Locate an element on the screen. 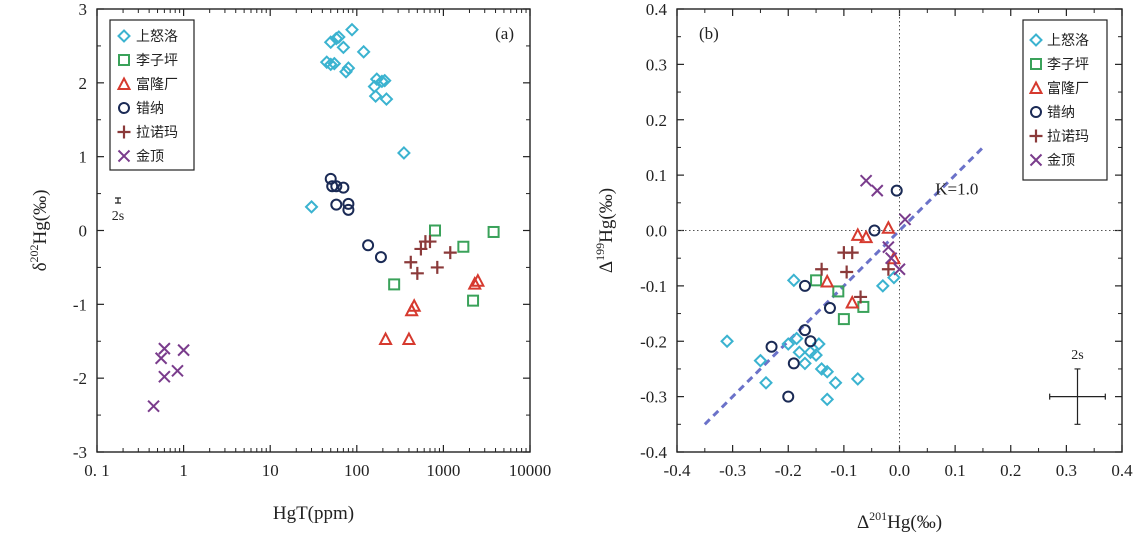 The width and height of the screenshot is (1136, 534). x-axis-title-main: Δ is located at coordinates (863, 522).